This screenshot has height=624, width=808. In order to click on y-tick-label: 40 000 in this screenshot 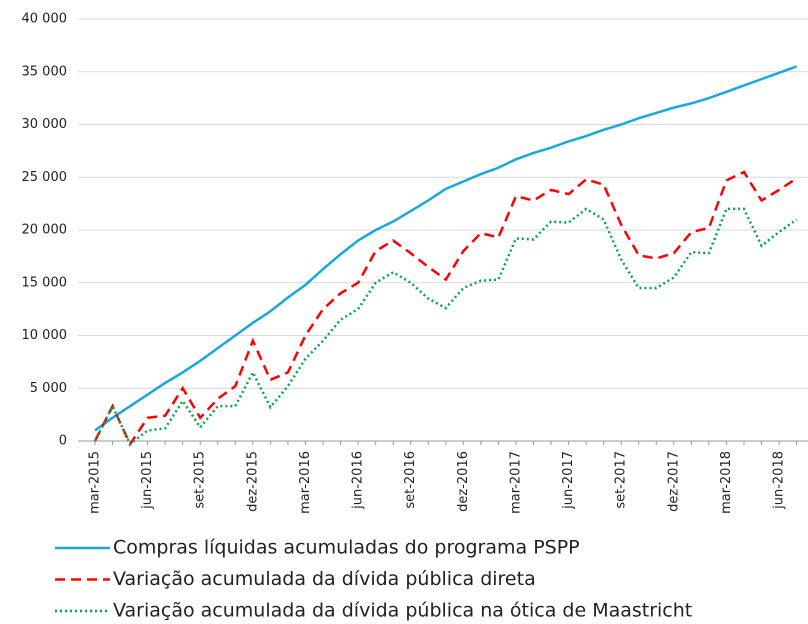, I will do `click(45, 19)`.